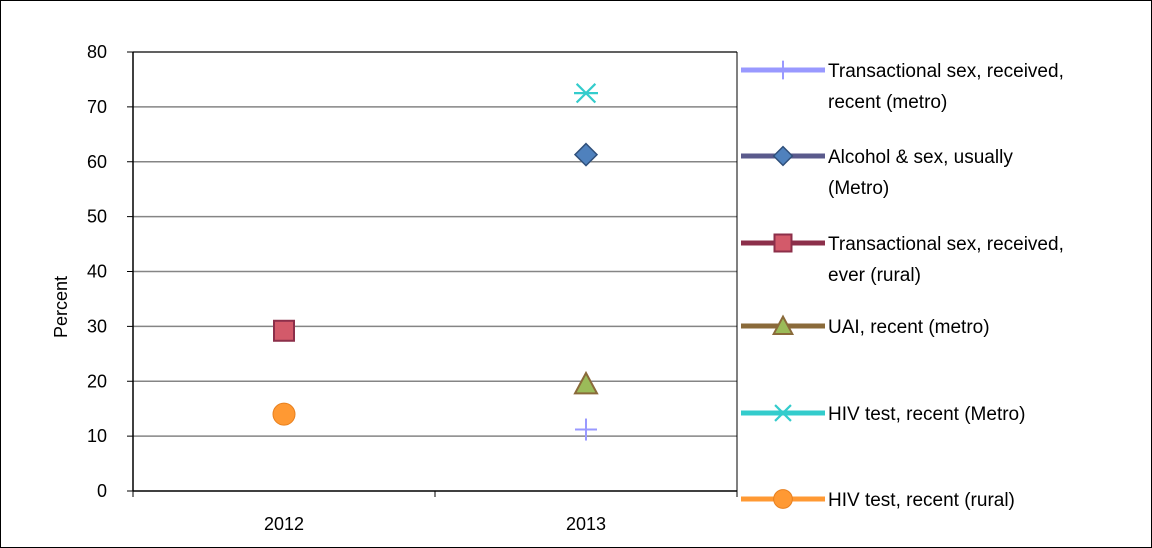  I want to click on legend-label: Alcohol & sex, usually, so click(920, 157).